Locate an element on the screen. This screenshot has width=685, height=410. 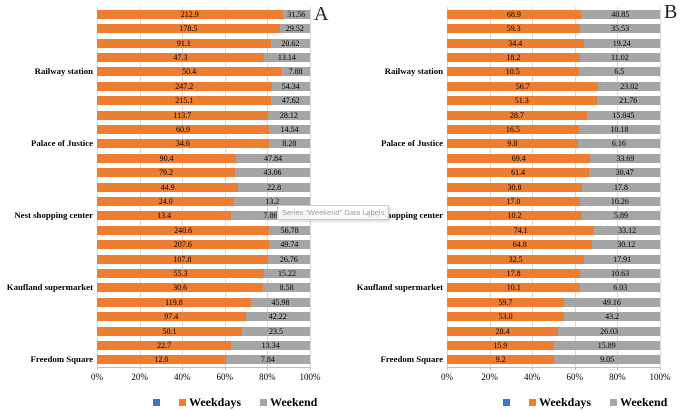
data-label-weekdays: 97.4 is located at coordinates (171, 317).